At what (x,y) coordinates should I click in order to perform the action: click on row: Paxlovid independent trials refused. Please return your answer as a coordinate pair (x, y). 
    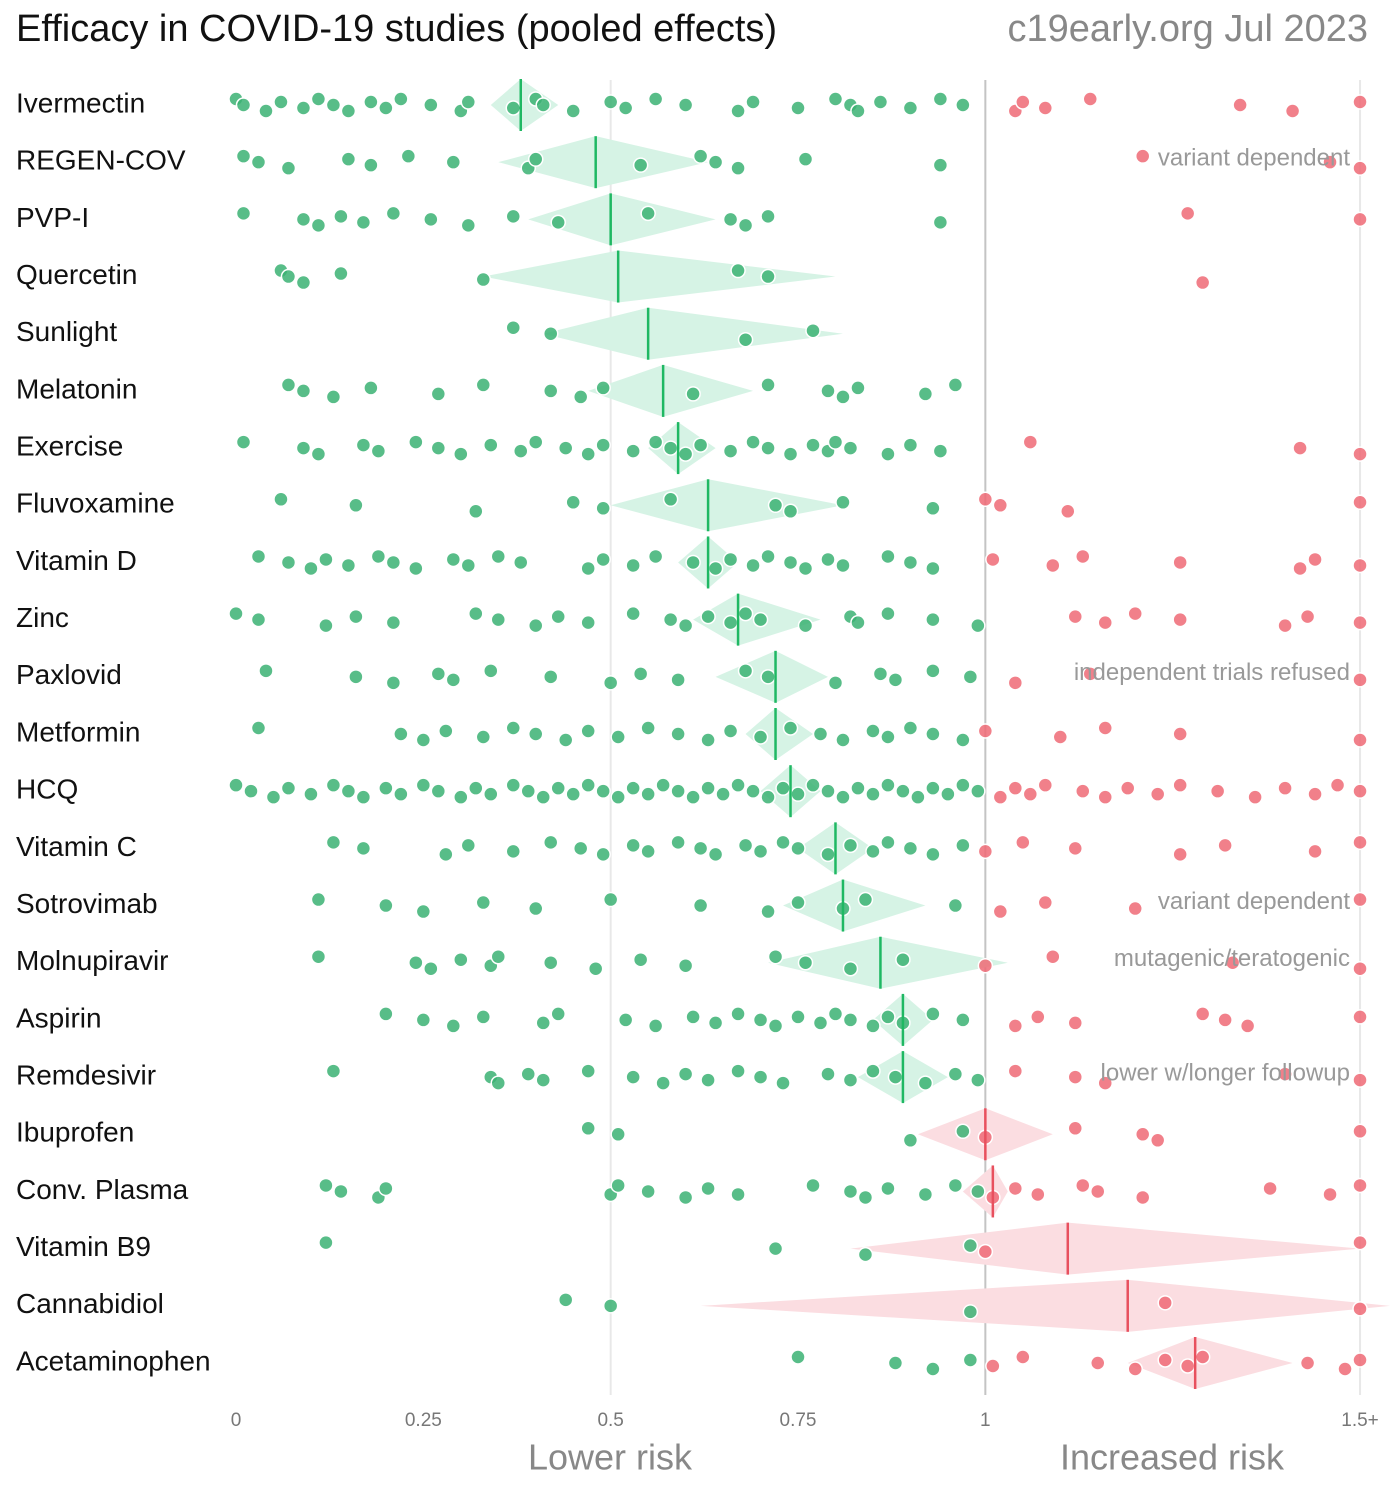
    Looking at the image, I should click on (692, 676).